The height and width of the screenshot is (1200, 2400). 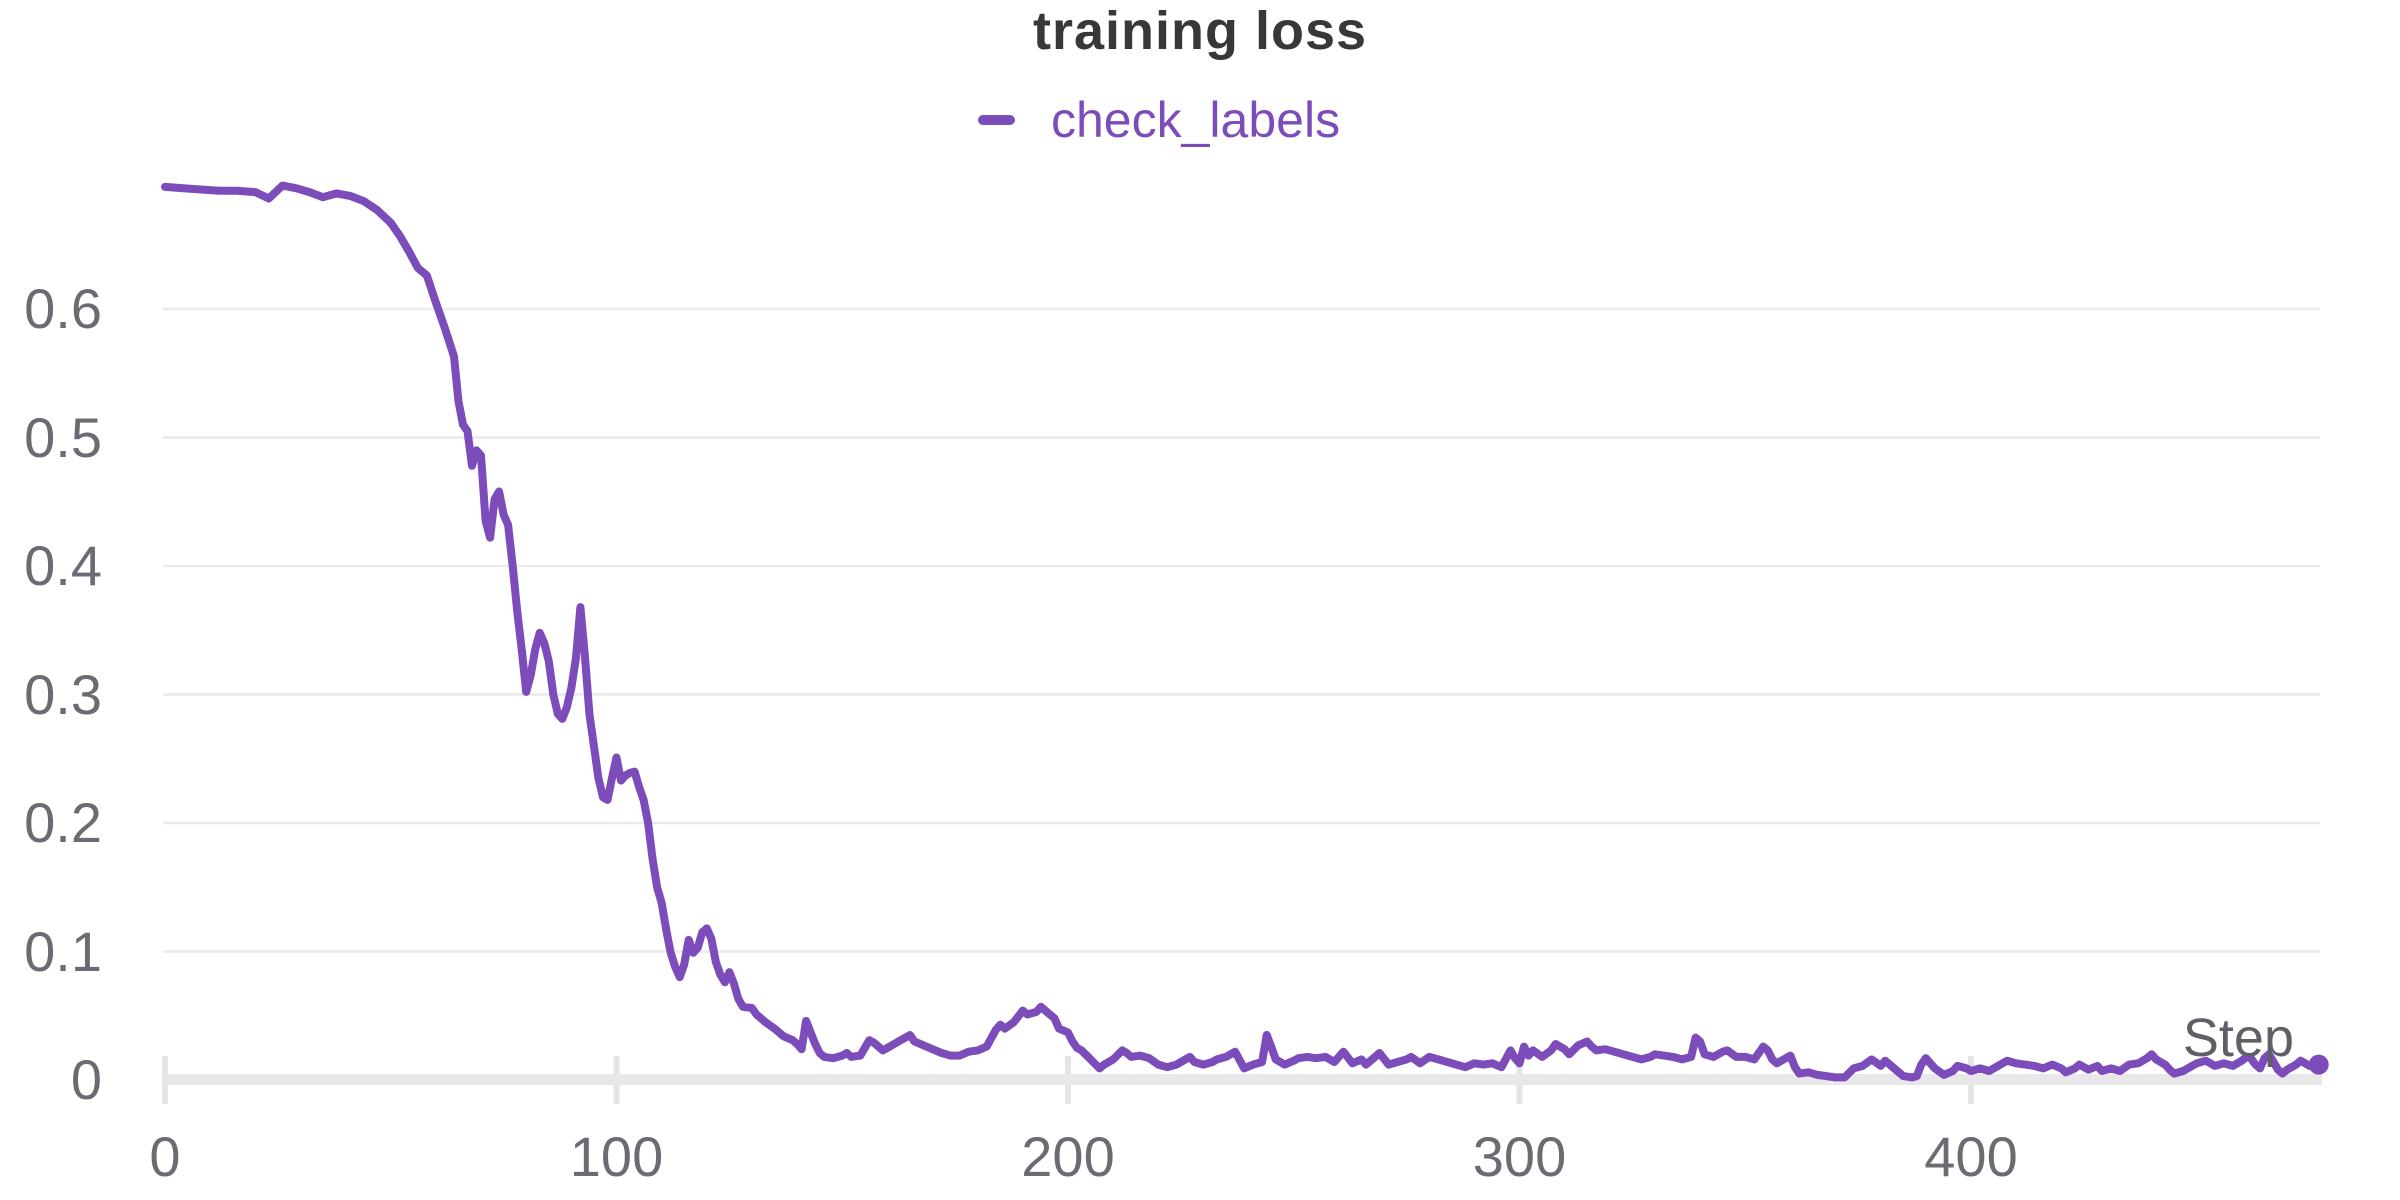 I want to click on legend: check_labels, so click(x=1159, y=120).